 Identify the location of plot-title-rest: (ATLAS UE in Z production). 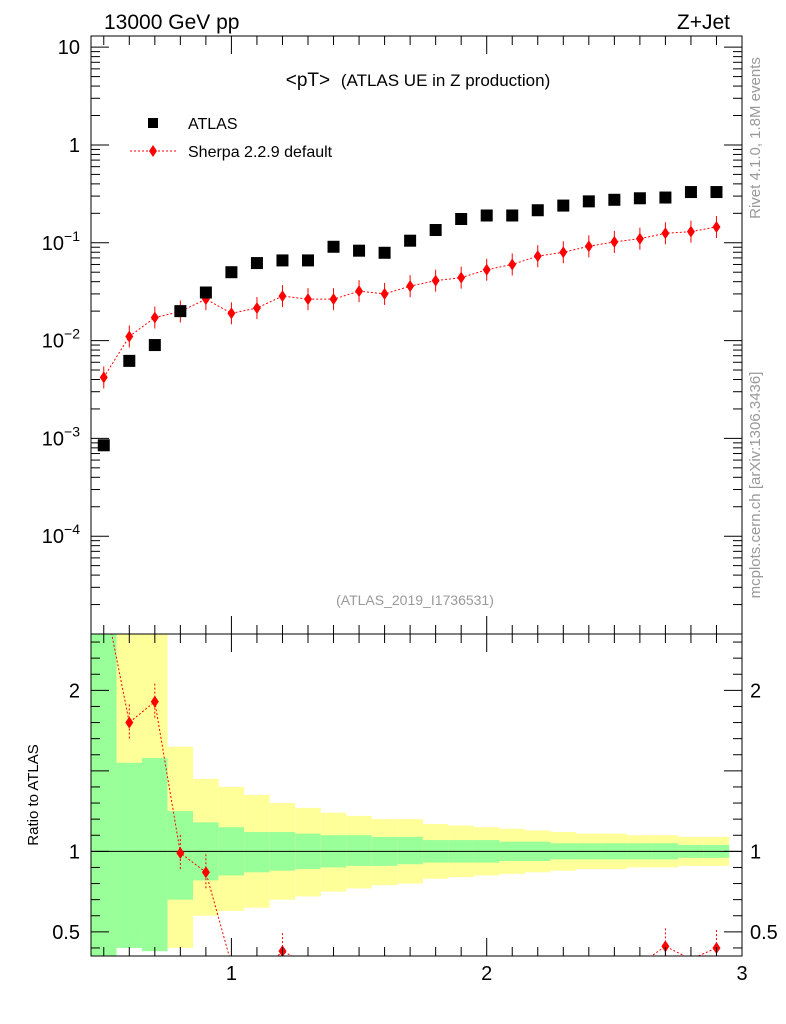
(445, 80).